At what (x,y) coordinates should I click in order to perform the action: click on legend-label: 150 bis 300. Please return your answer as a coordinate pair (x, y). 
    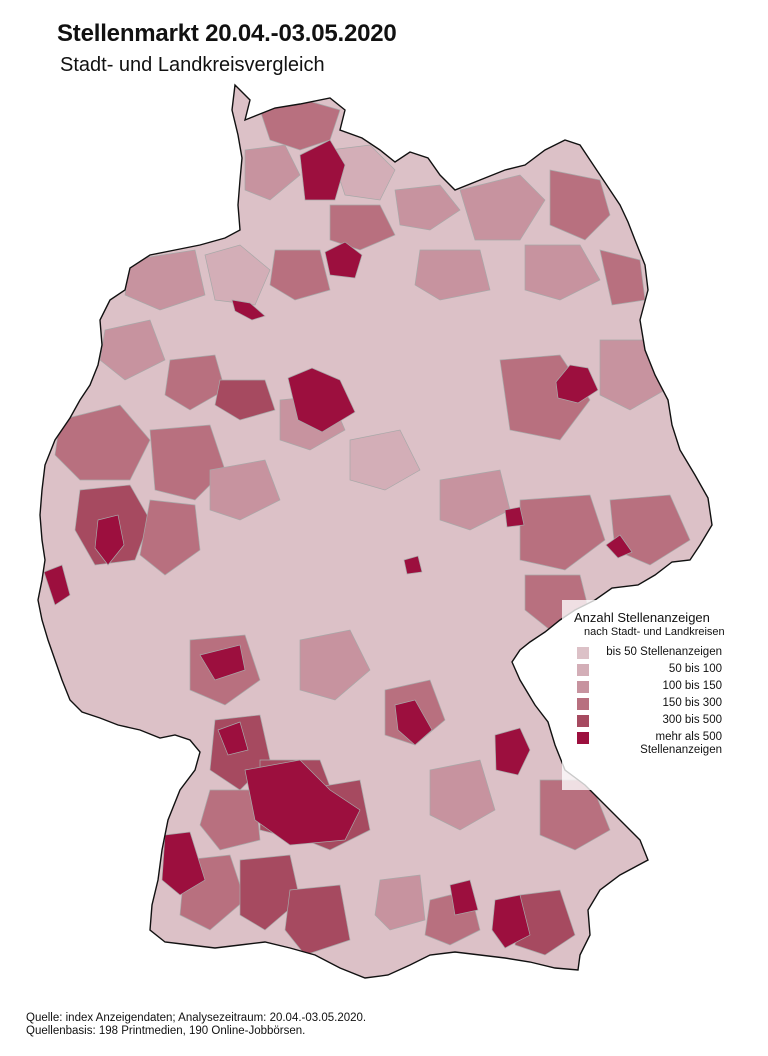
    Looking at the image, I should click on (692, 703).